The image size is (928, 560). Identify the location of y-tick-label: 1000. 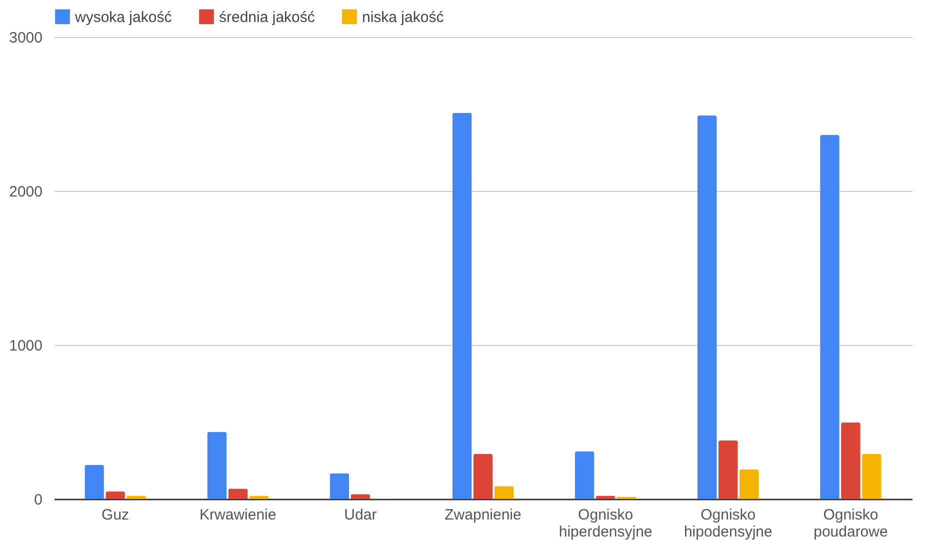
(25, 346).